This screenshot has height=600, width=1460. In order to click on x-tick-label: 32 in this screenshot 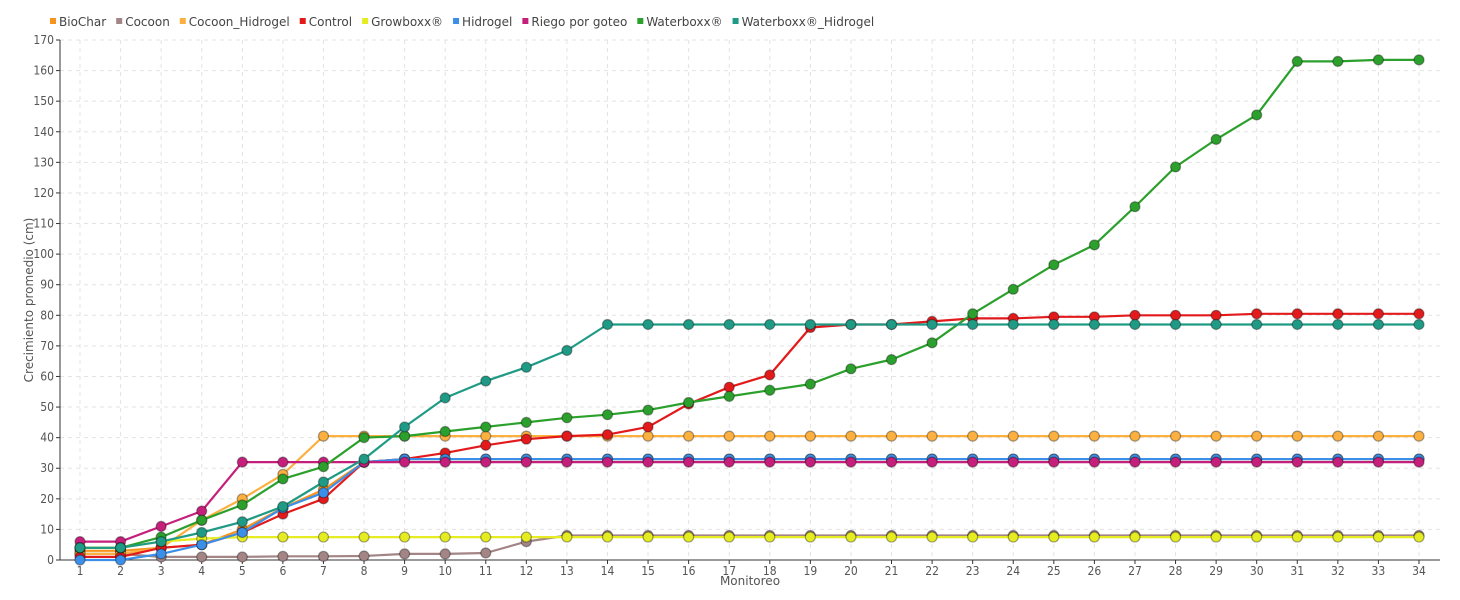, I will do `click(1338, 571)`.